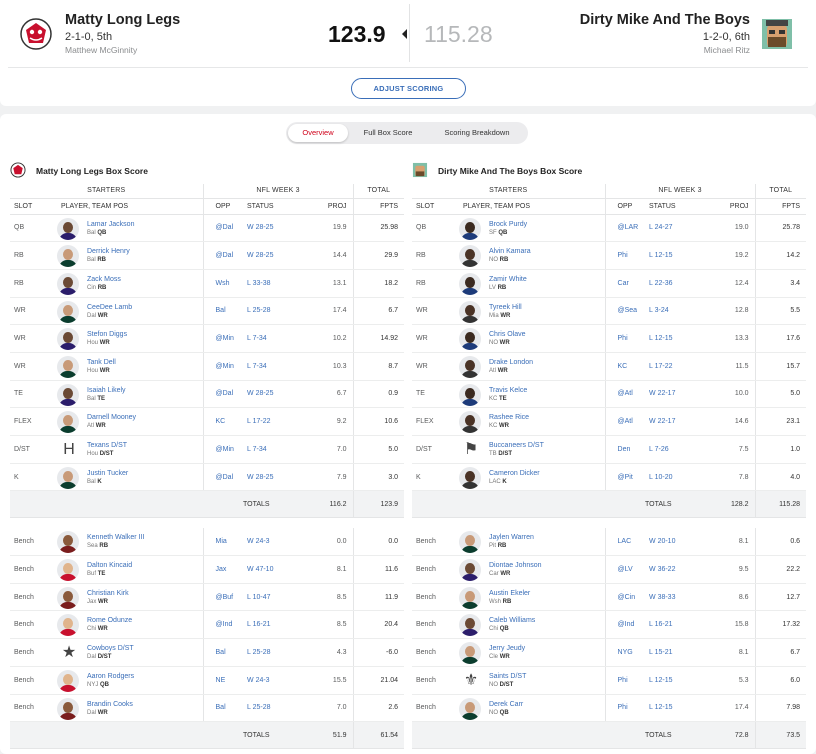 This screenshot has width=816, height=754. I want to click on game-status-link: L 15-21, so click(682, 652).